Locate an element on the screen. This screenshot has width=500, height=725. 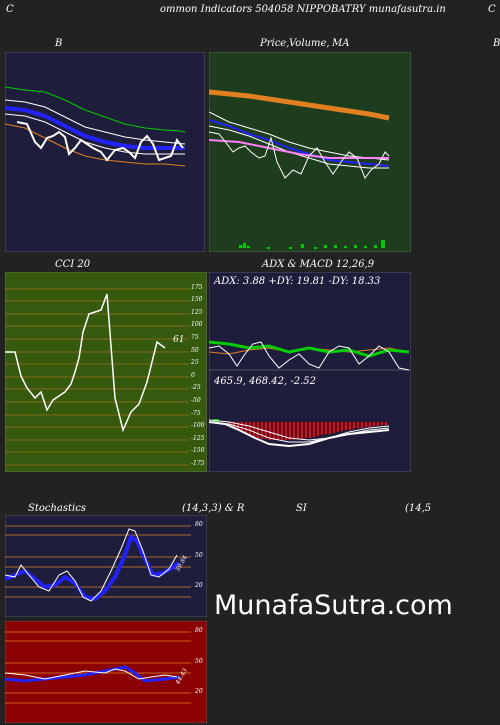
stoch-tick-50: 50 is located at coordinates (199, 555).